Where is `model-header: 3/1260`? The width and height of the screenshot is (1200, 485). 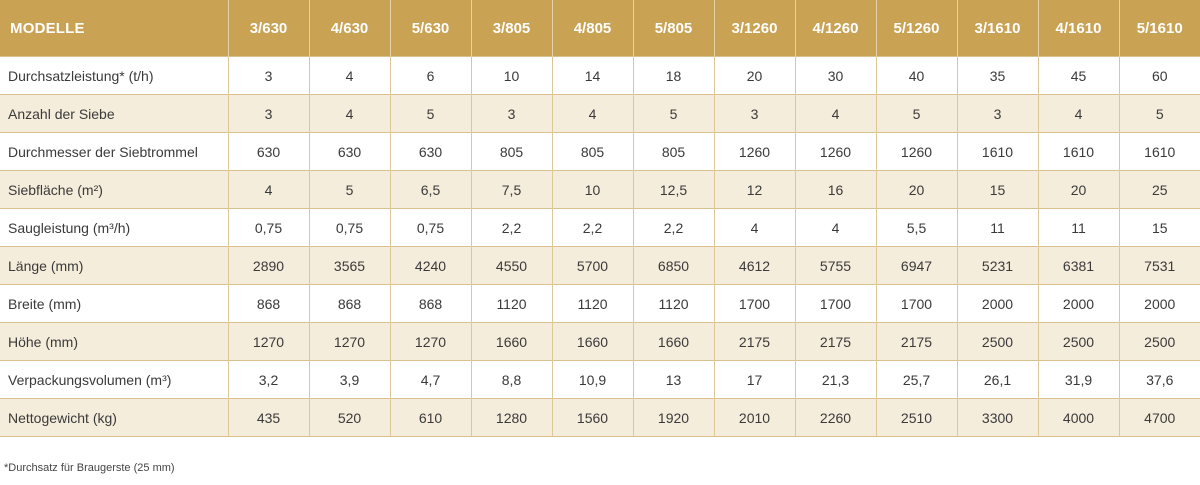
model-header: 3/1260 is located at coordinates (754, 28).